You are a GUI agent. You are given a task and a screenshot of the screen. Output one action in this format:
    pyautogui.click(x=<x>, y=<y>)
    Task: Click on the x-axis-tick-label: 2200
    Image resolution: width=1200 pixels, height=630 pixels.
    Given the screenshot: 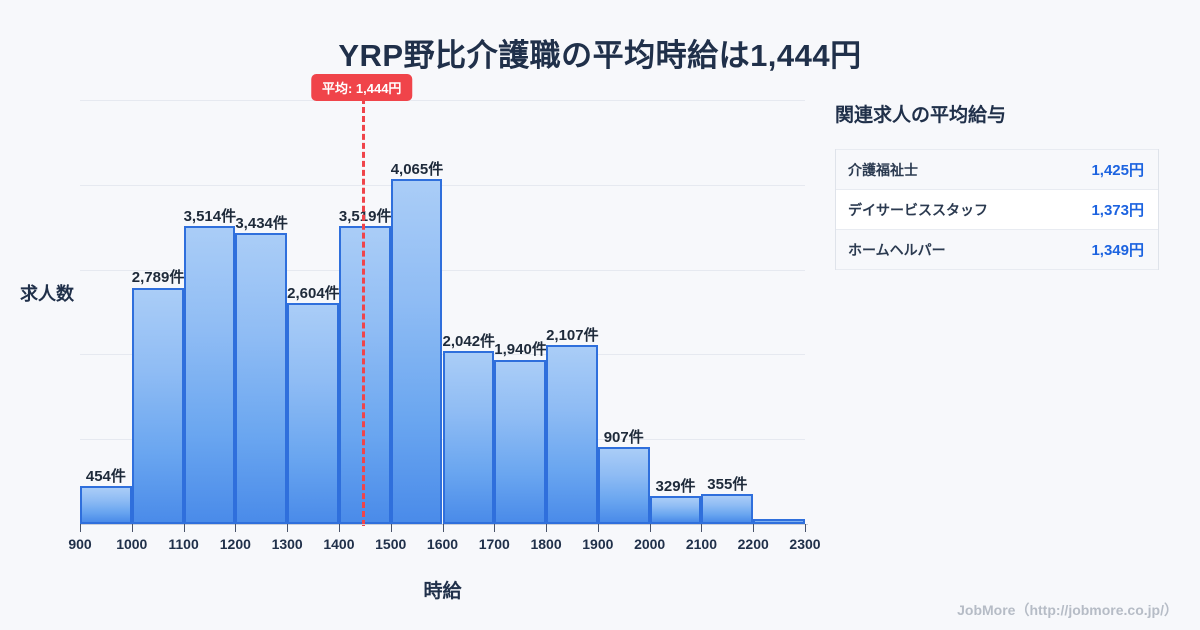 What is the action you would take?
    pyautogui.click(x=753, y=544)
    